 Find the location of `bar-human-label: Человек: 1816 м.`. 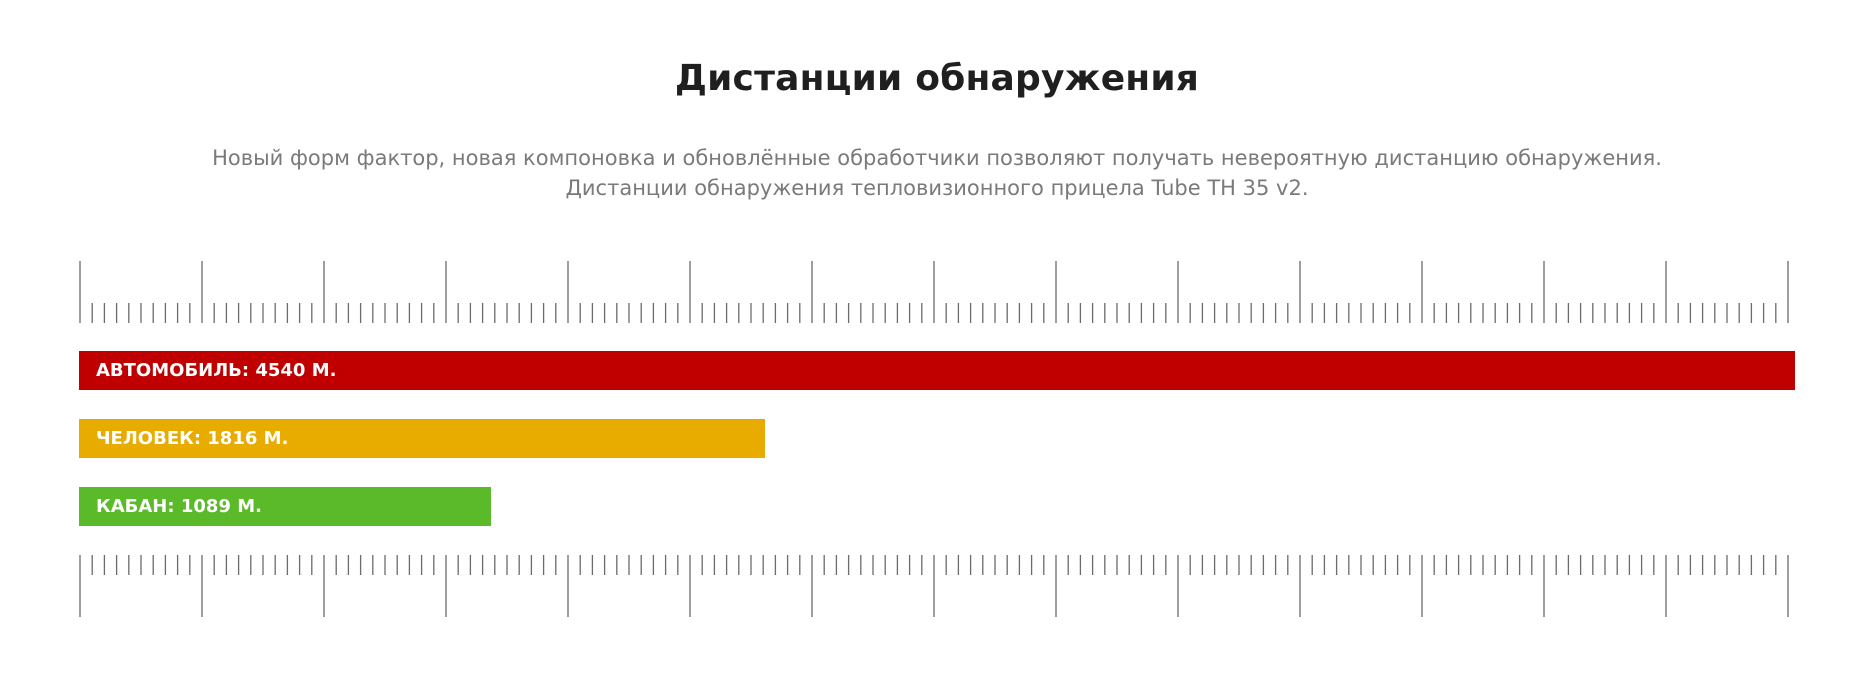

bar-human-label: Человек: 1816 м. is located at coordinates (192, 438).